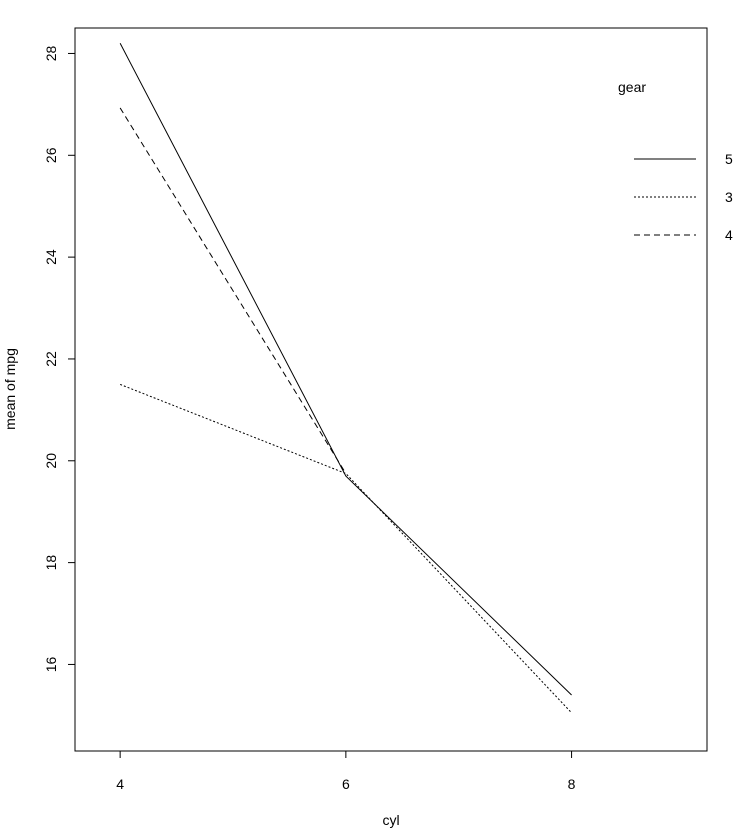  I want to click on y-tick-label: 22, so click(51, 359).